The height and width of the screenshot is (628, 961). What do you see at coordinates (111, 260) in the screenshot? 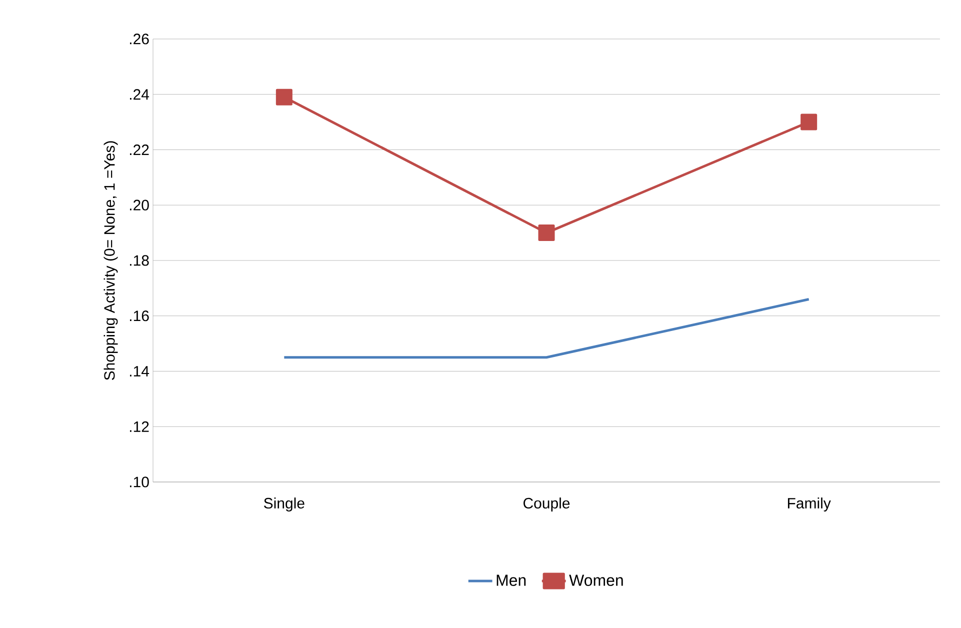
I see `y-axis-title: Shopping Activity (0= None, 1 =Yes)` at bounding box center [111, 260].